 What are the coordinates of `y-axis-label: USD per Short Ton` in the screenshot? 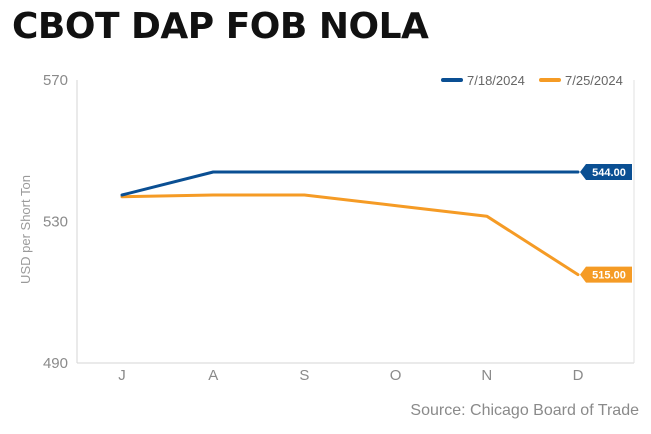 It's located at (25, 229).